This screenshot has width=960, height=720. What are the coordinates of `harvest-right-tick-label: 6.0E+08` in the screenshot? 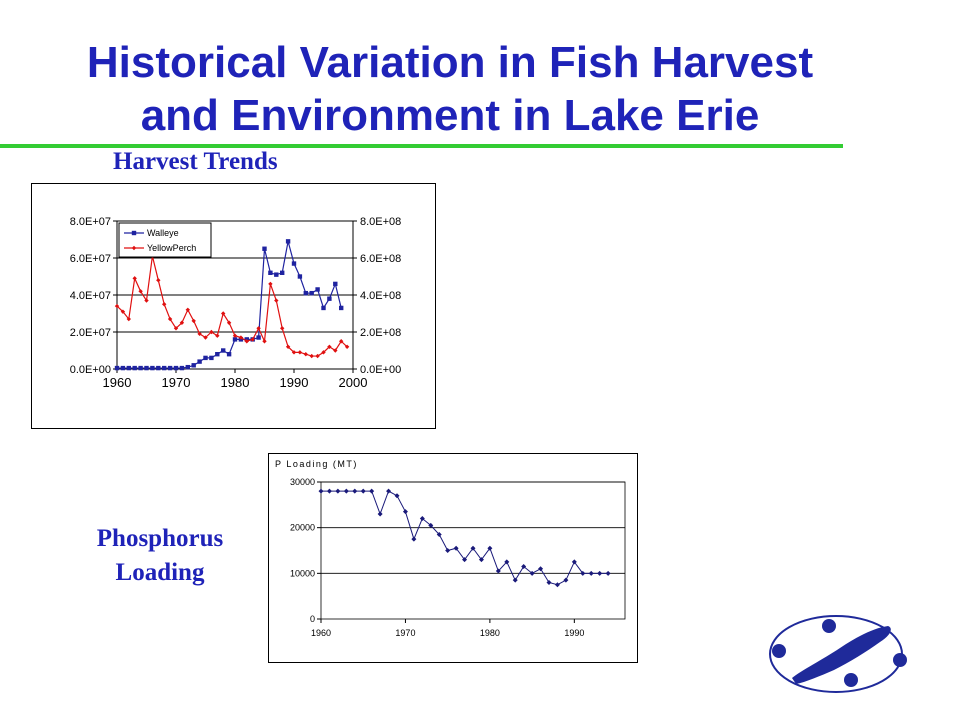 It's located at (380, 259).